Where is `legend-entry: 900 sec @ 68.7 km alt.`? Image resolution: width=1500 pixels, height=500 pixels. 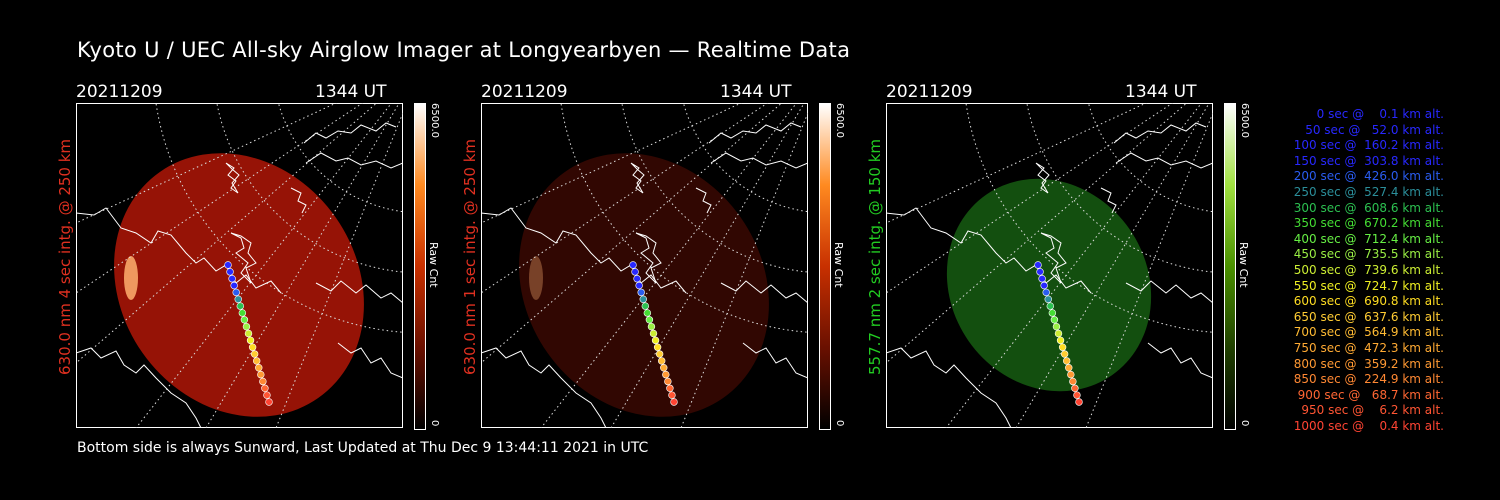
legend-entry: 900 sec @ 68.7 km alt. is located at coordinates (1368, 394).